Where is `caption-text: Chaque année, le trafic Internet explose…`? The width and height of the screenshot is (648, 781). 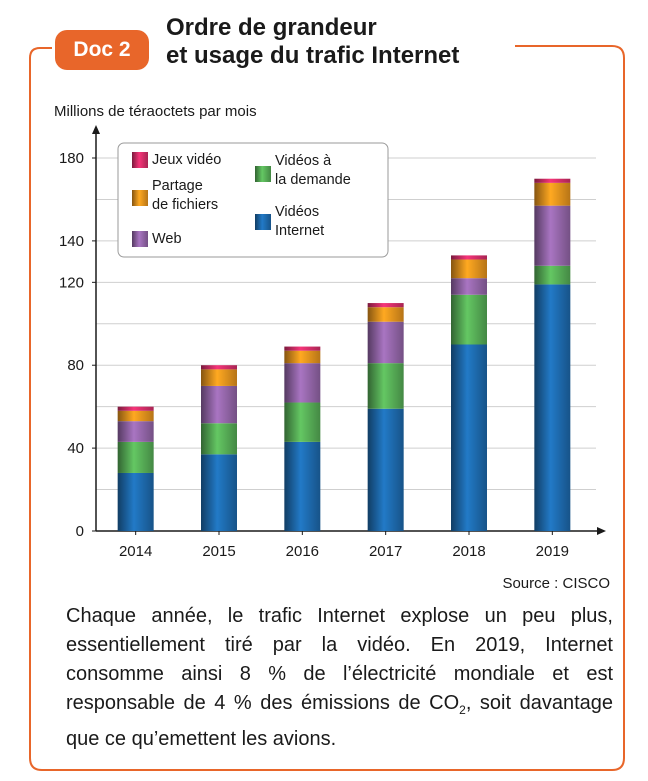
caption-text: Chaque année, le trafic Internet explose… is located at coordinates (339, 659).